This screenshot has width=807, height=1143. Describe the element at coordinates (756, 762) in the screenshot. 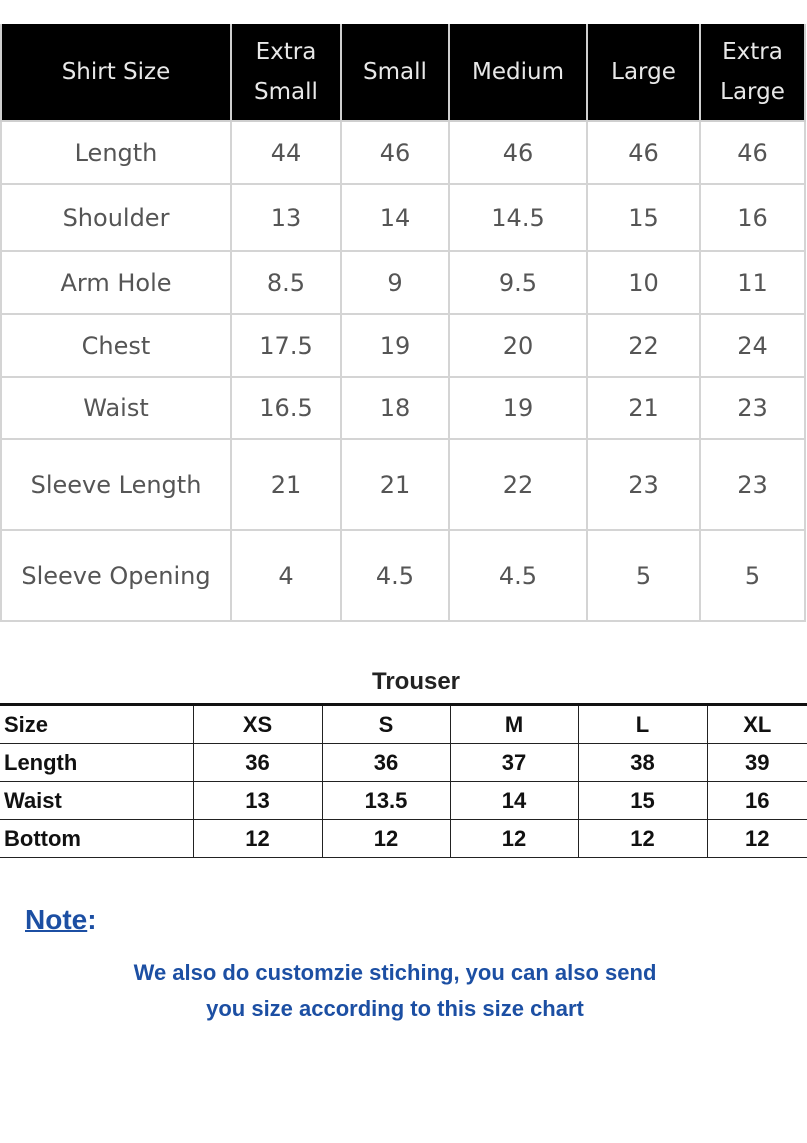

I see `table-cell: 39` at that location.